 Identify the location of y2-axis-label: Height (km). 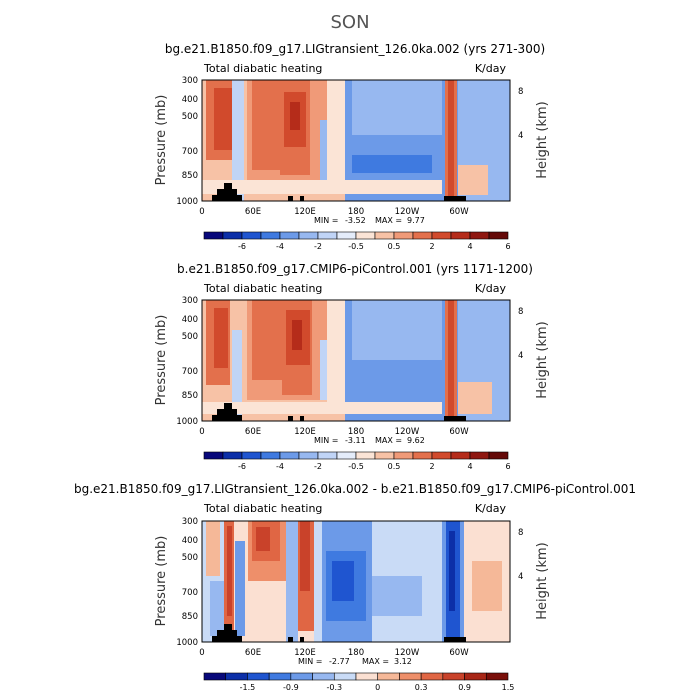
(542, 359).